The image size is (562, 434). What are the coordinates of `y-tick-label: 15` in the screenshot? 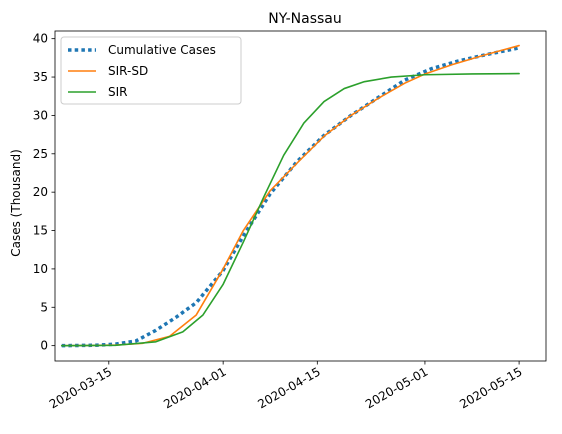 It's located at (40, 231).